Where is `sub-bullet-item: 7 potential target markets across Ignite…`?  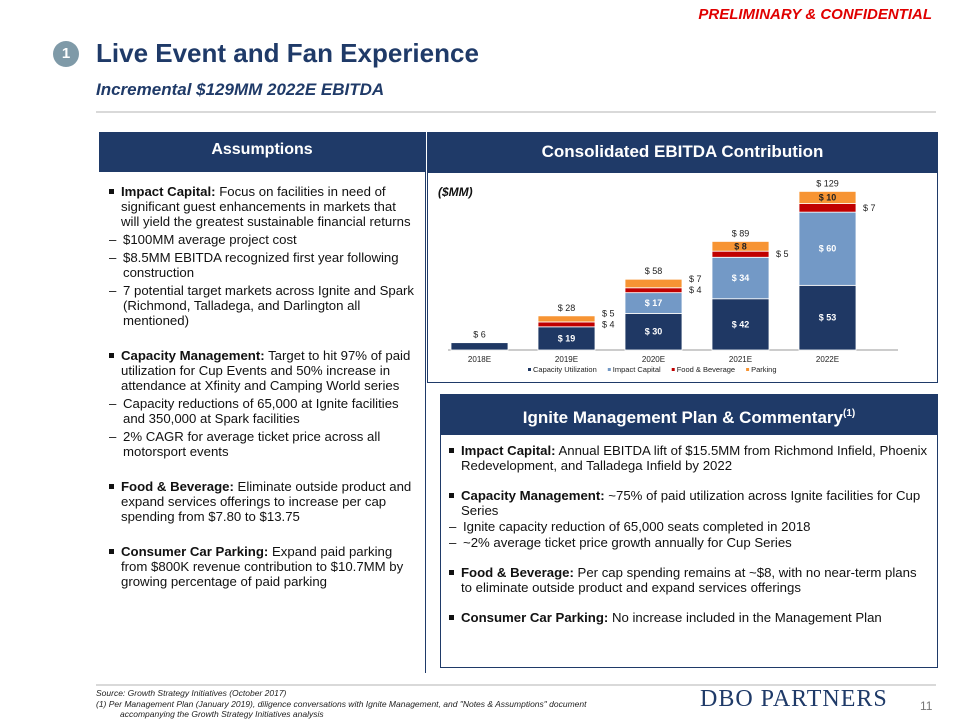 sub-bullet-item: 7 potential target markets across Ignite… is located at coordinates (262, 305).